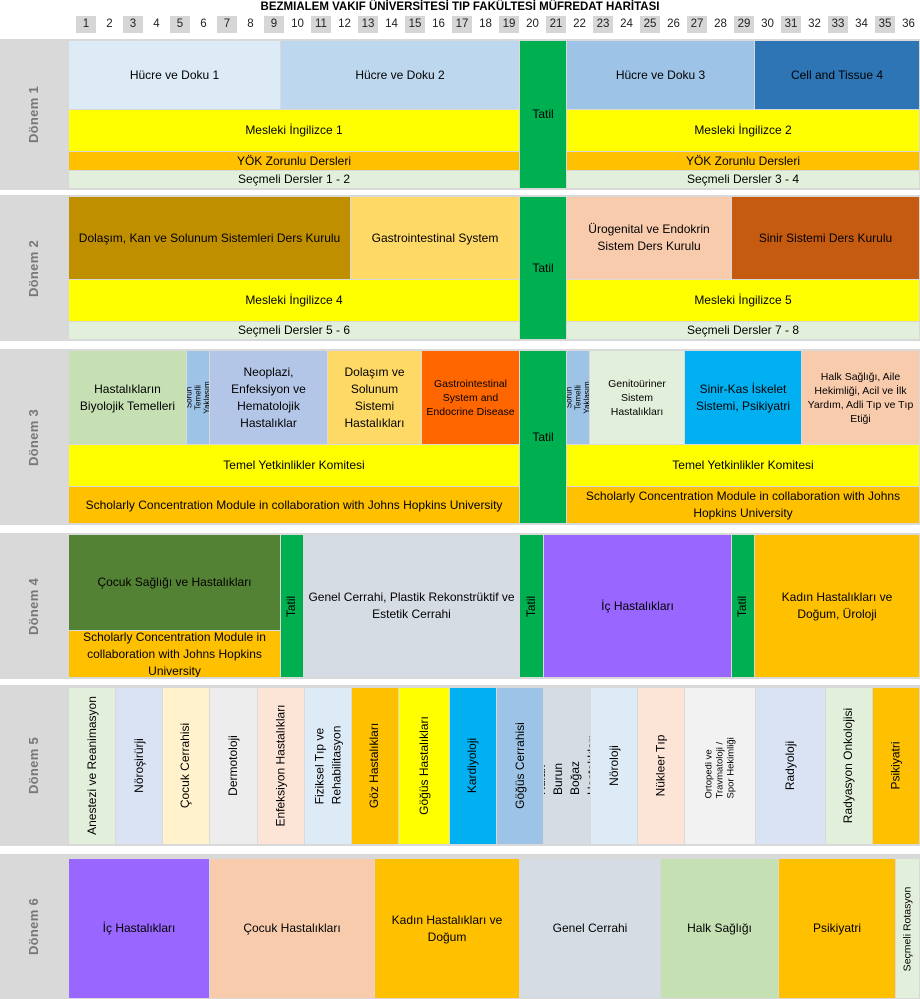  I want to click on d1-secmeli-1: Seçmeli Dersler 1 - 2, so click(294, 179).